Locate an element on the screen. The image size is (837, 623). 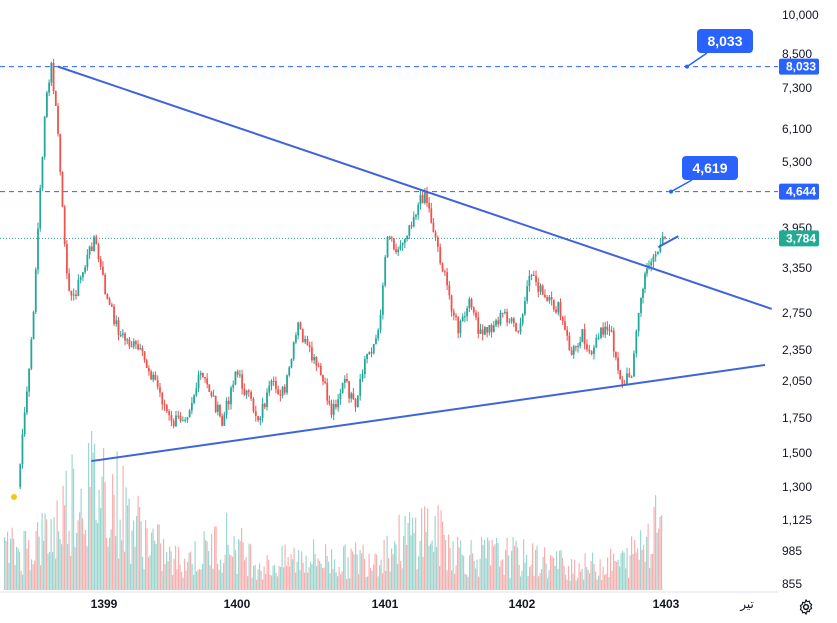
y-tick-label: 1,500 is located at coordinates (797, 453).